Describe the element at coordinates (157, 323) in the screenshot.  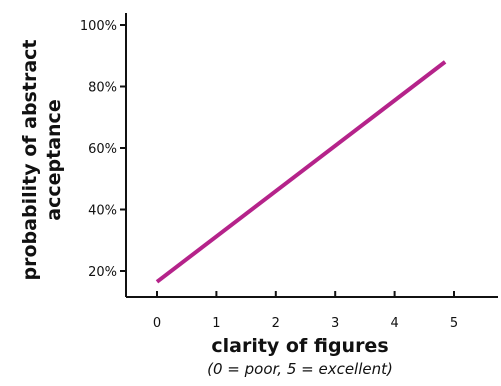
I see `x-tick-label: 0` at that location.